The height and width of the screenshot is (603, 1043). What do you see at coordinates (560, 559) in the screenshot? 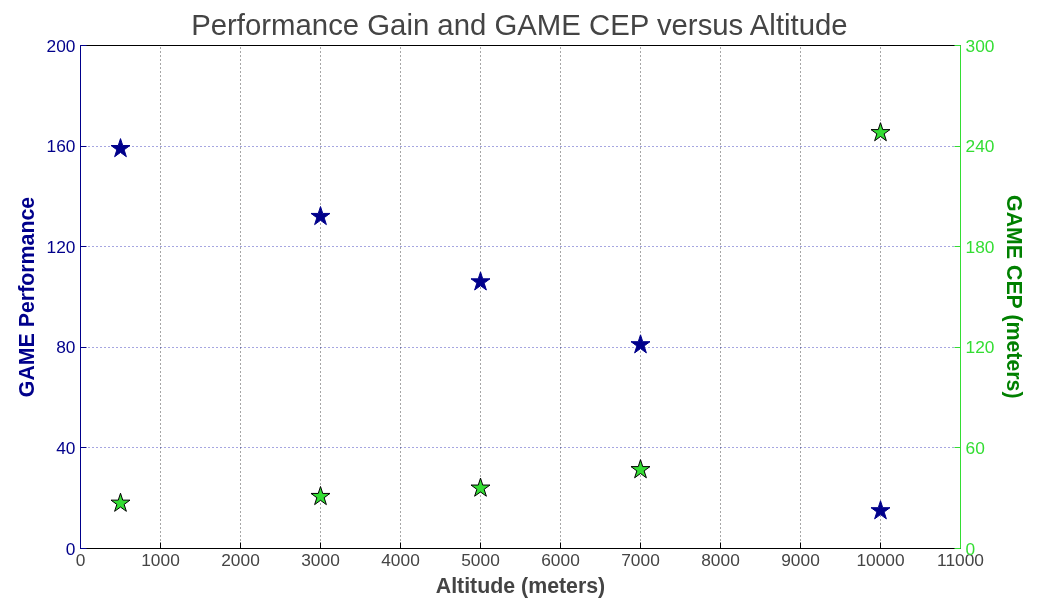
I see `x-tick-label: 6000` at bounding box center [560, 559].